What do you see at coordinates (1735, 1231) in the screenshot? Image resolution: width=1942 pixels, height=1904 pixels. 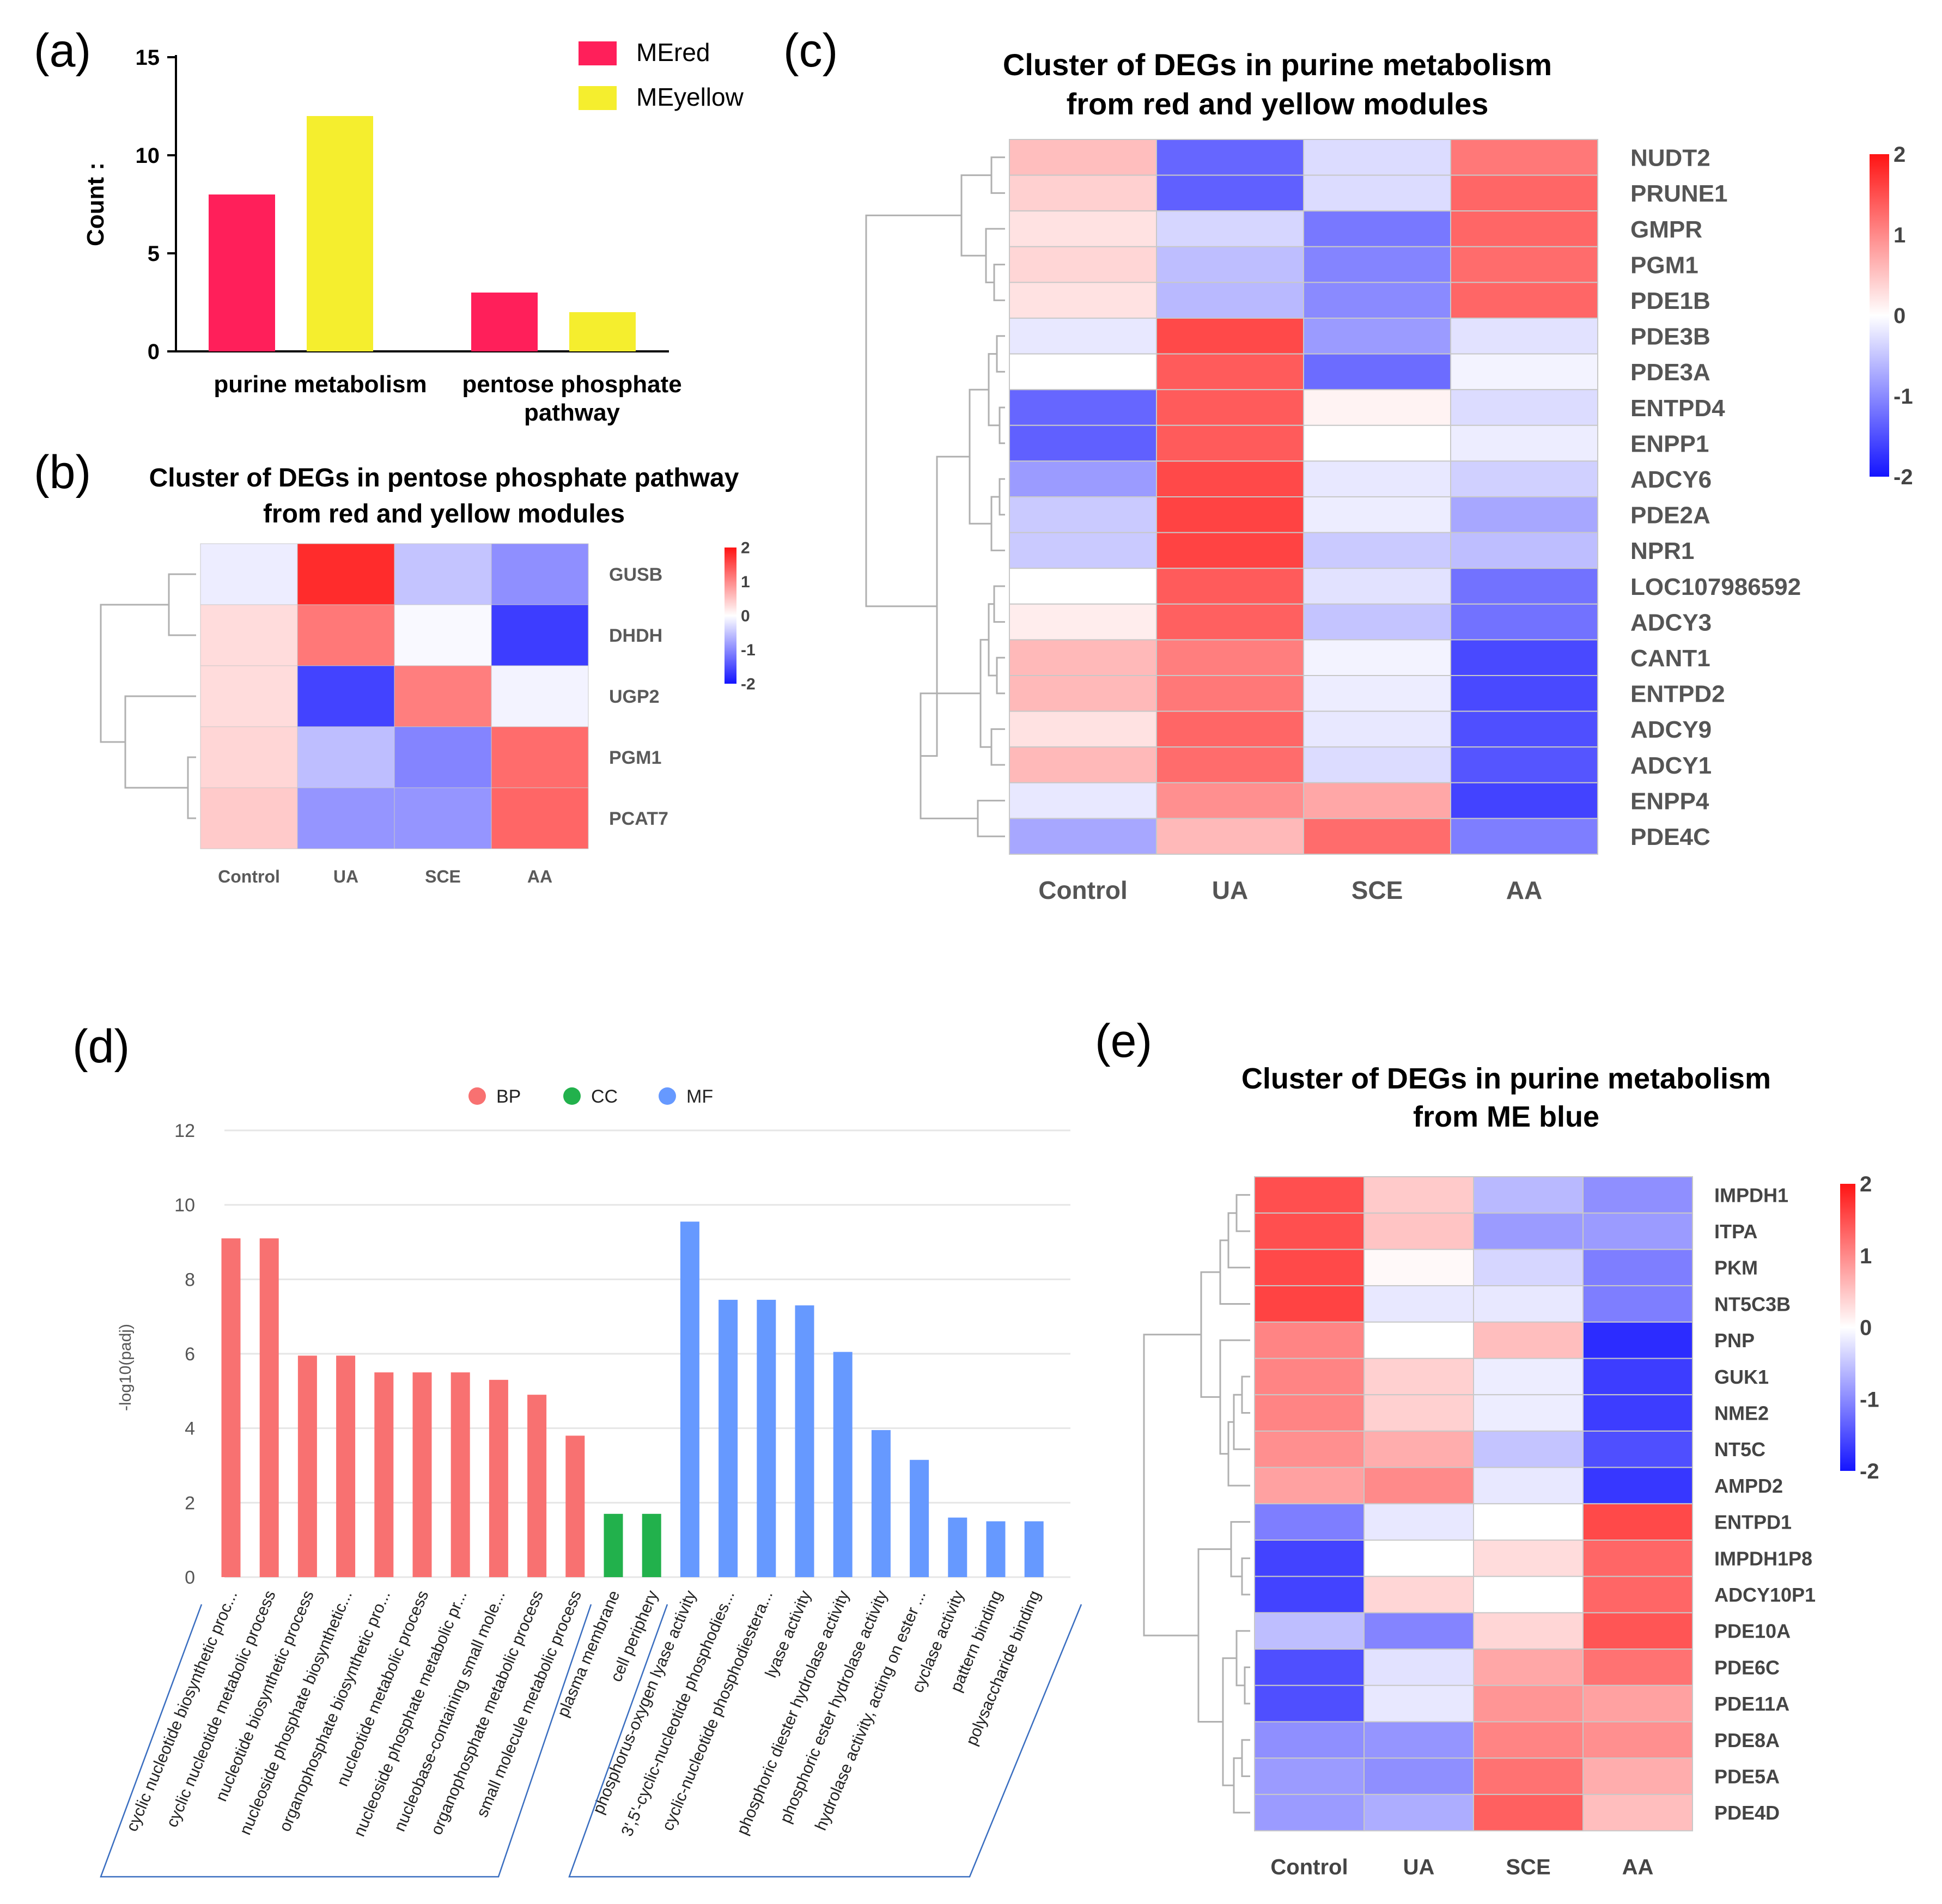 I see `row-label: ITPA` at bounding box center [1735, 1231].